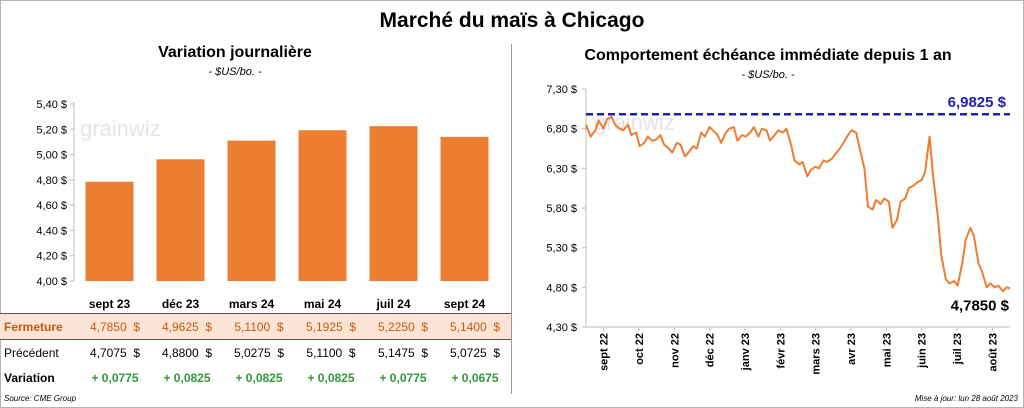 The width and height of the screenshot is (1024, 408). I want to click on x-tick-label: avr 23, so click(852, 349).